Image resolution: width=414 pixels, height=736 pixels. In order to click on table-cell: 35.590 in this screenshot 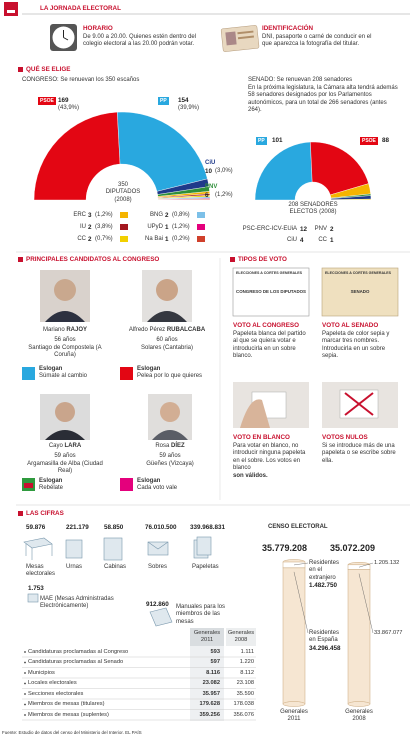, I will do `click(245, 693)`.